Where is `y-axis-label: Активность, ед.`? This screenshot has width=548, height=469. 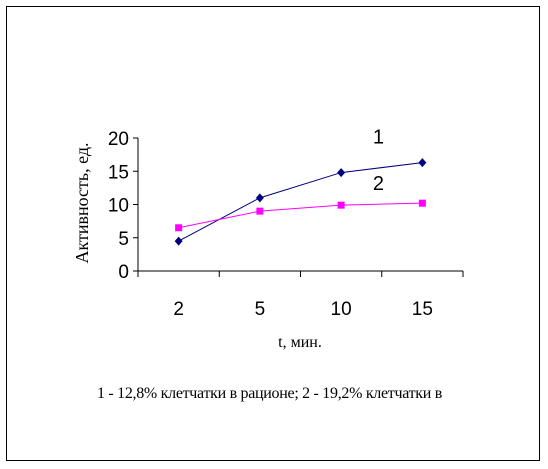 y-axis-label: Активность, ед. is located at coordinates (82, 202).